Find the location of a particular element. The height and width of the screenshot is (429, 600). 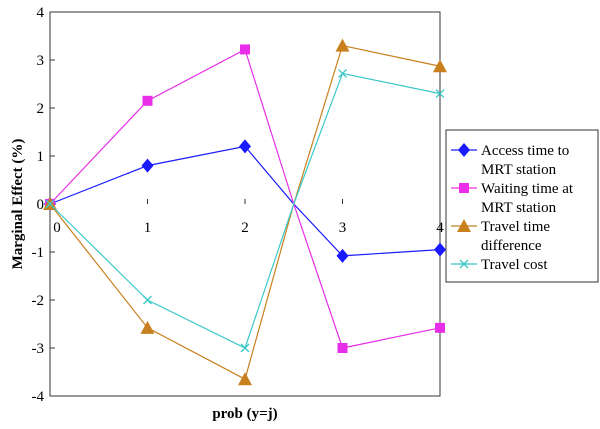

y-tick-label: 1 is located at coordinates (41, 157).